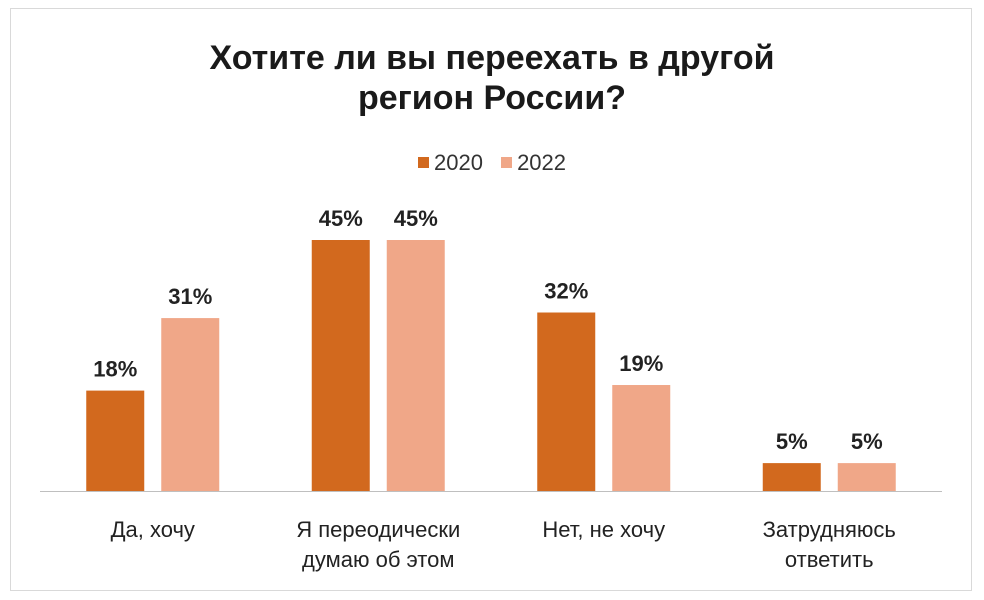 This screenshot has width=984, height=600. I want to click on legend-label-2020: 2020, so click(458, 162).